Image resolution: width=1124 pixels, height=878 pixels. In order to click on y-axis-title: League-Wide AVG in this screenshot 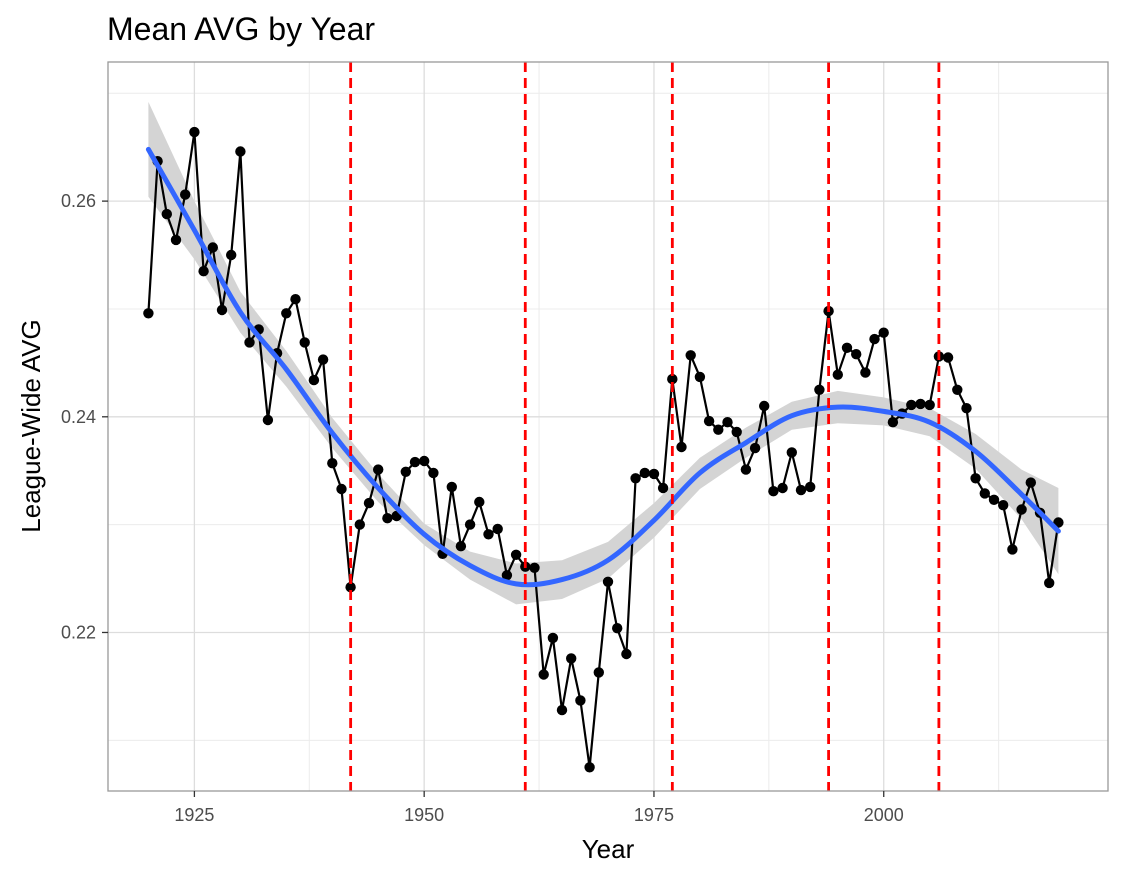, I will do `click(31, 425)`.